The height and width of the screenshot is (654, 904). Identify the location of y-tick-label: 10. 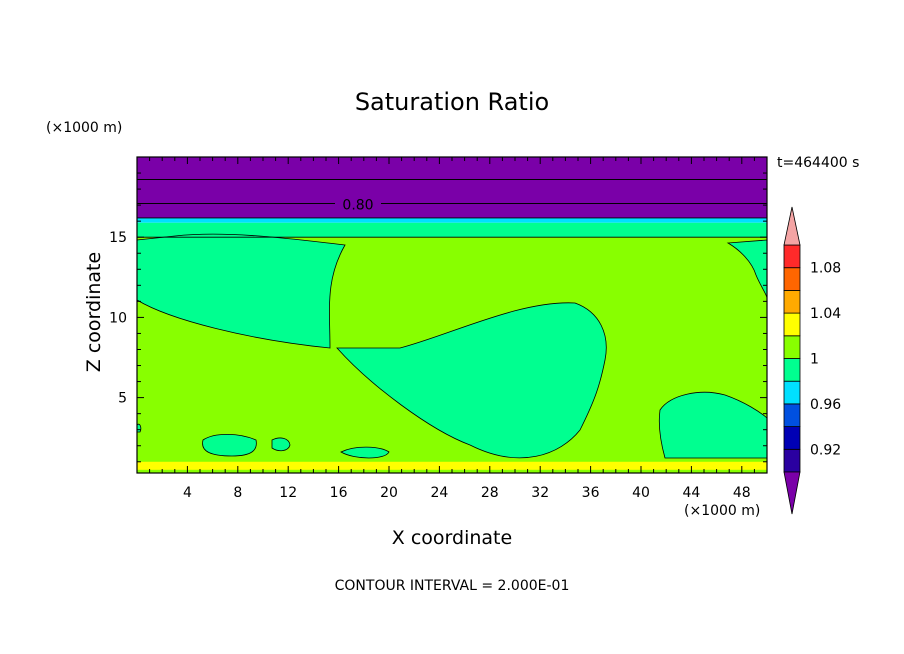
(118, 318).